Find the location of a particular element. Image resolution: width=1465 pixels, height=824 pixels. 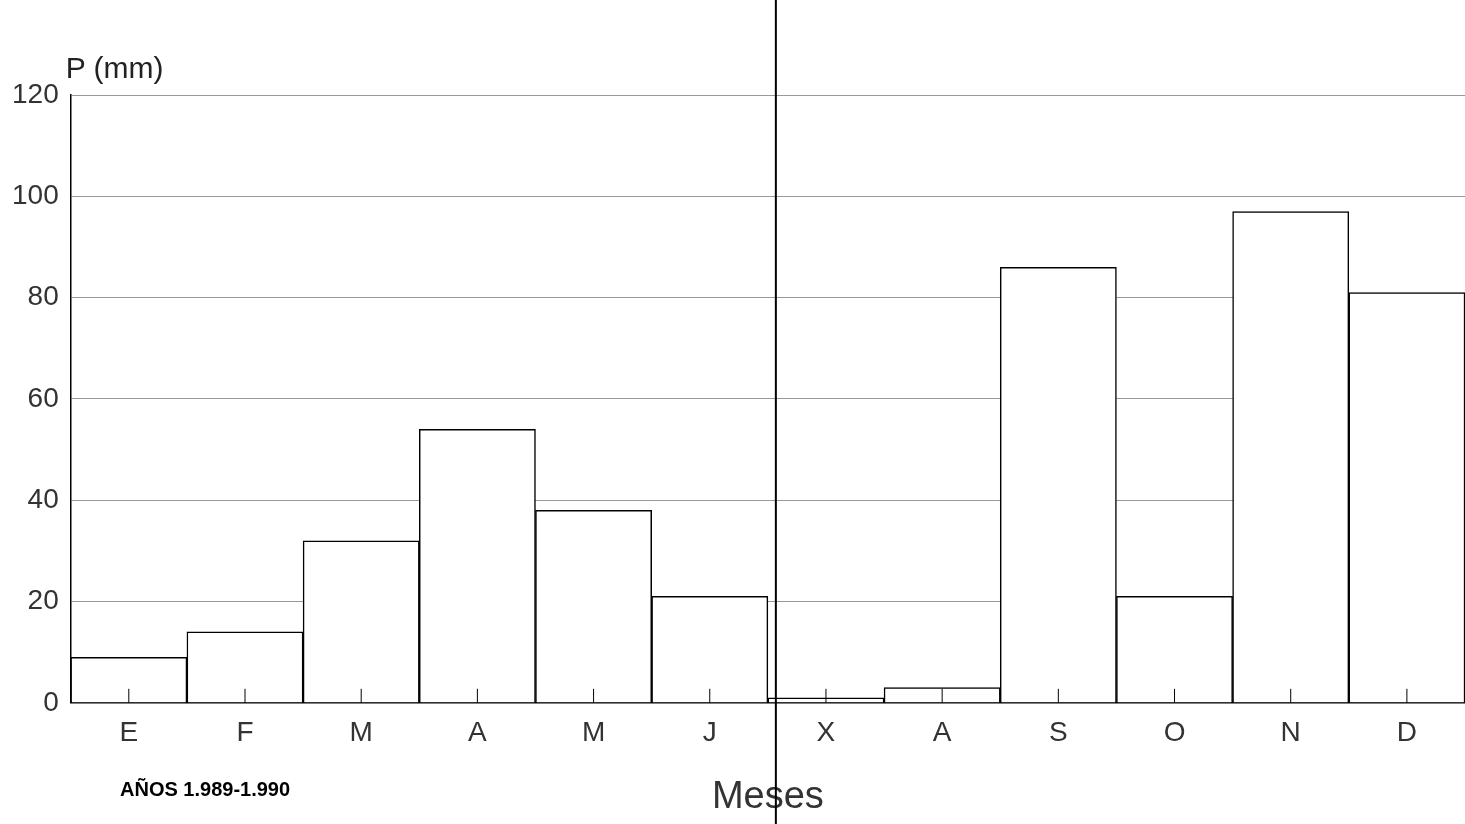

x-tick-label: F is located at coordinates (245, 732).